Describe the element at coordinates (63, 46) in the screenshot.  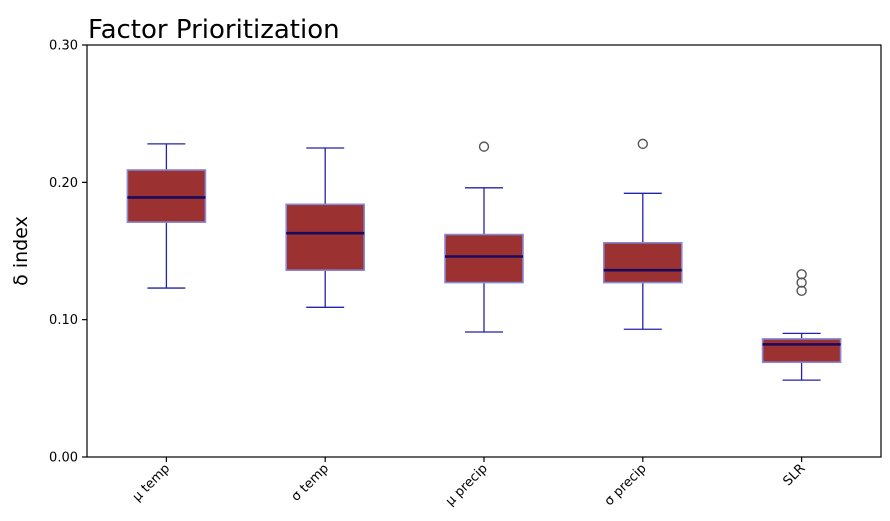
I see `y-tick-label: 0.30` at that location.